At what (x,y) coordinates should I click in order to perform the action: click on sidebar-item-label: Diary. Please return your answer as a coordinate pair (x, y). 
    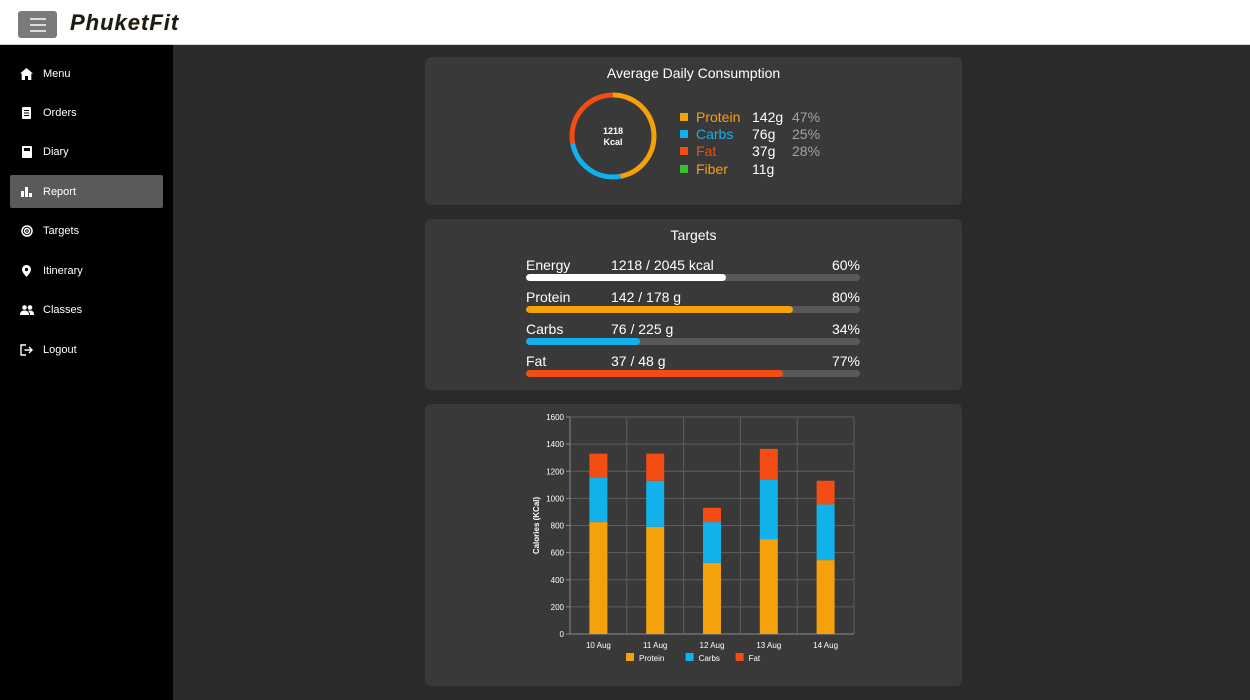
    Looking at the image, I should click on (56, 151).